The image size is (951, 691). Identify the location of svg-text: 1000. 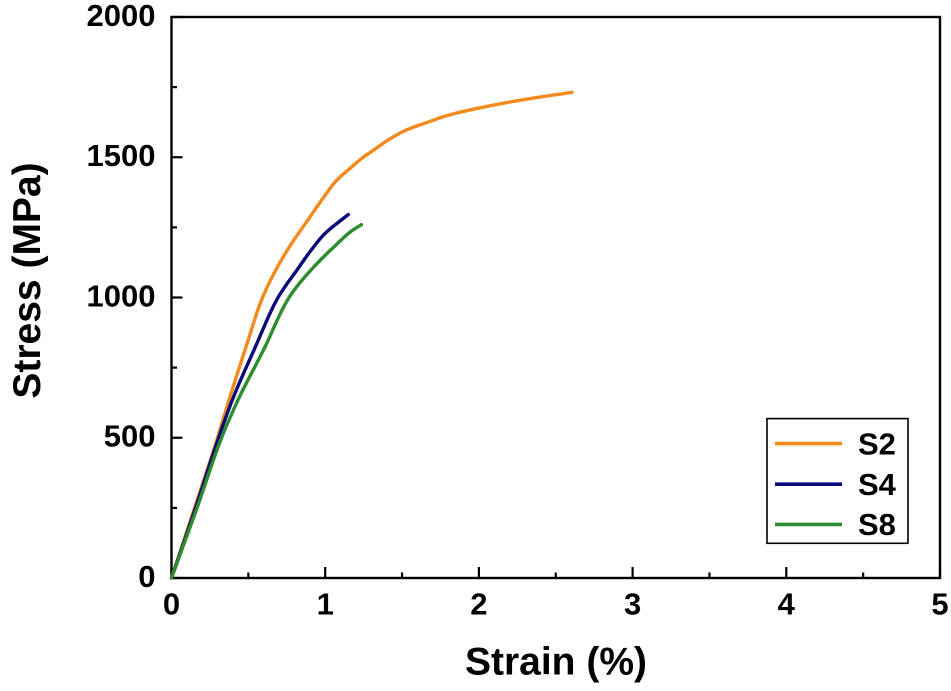
(121, 295).